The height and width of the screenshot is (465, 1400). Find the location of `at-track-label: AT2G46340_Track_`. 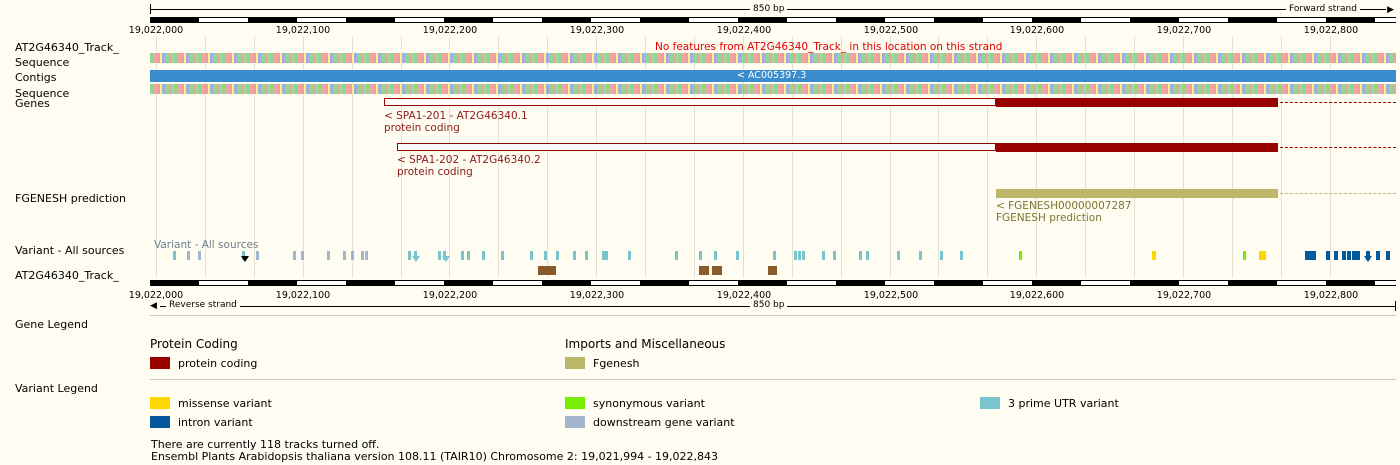

at-track-label: AT2G46340_Track_ is located at coordinates (67, 47).